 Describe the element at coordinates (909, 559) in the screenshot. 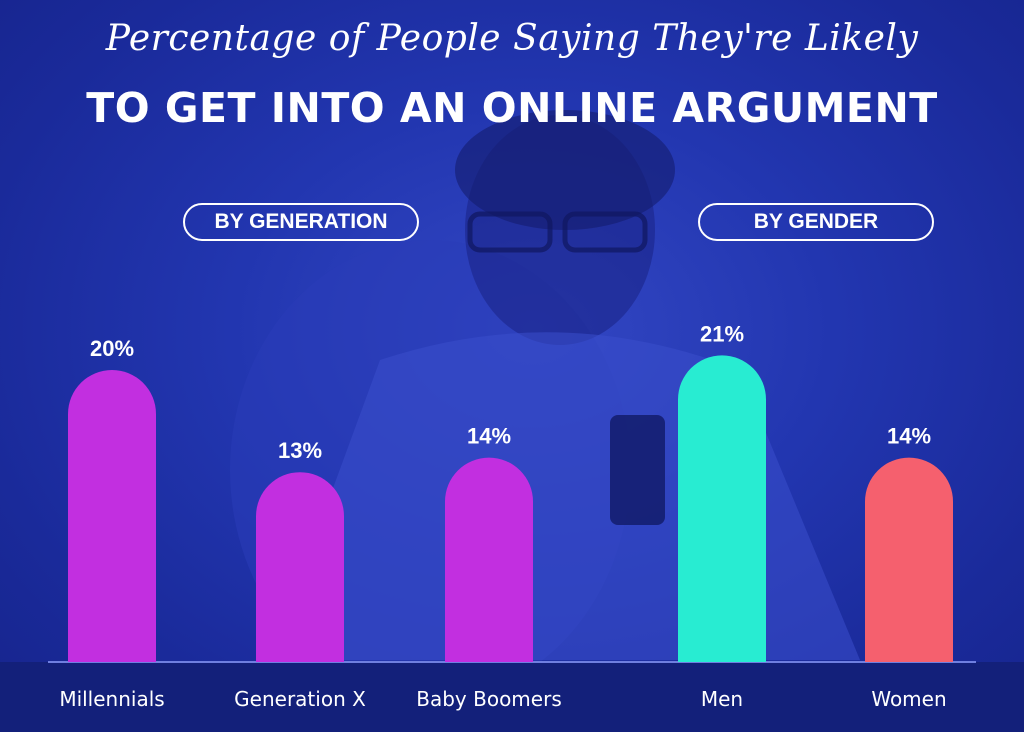

I see `bar-women` at that location.